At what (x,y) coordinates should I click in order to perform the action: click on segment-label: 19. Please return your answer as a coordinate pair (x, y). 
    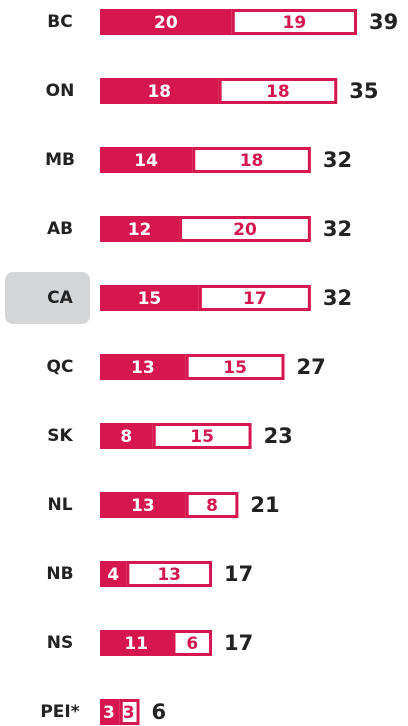
    Looking at the image, I should click on (295, 23).